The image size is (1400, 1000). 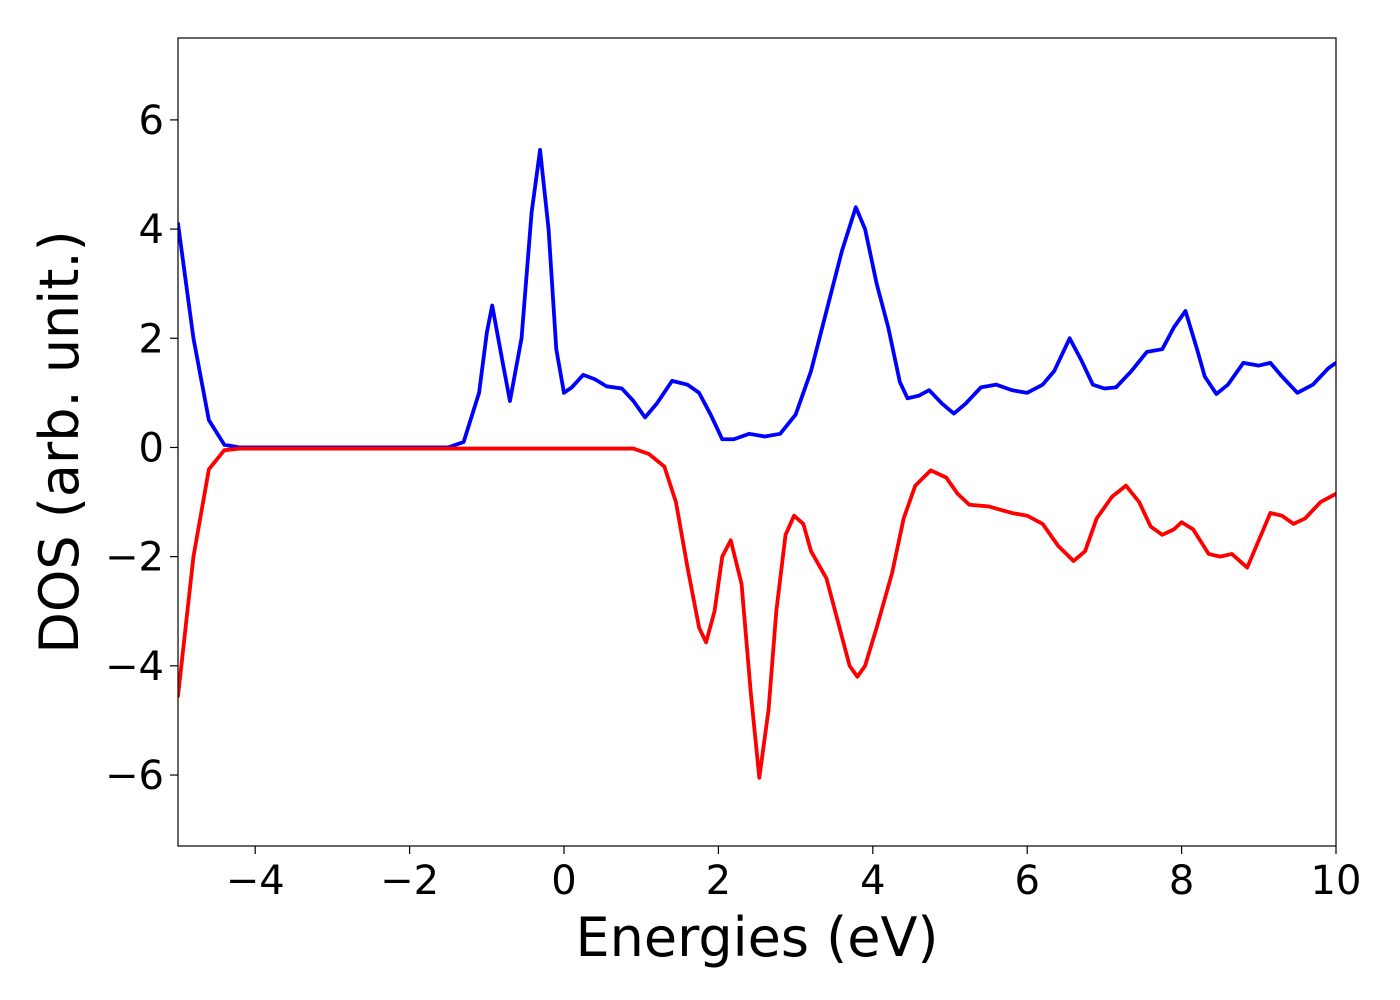 What do you see at coordinates (1026, 881) in the screenshot?
I see `x-tick-label: 6` at bounding box center [1026, 881].